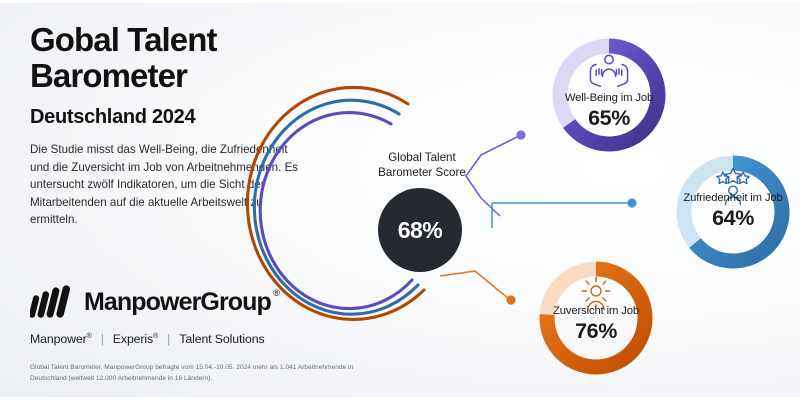  I want to click on center-arc-orange, so click(335, 203).